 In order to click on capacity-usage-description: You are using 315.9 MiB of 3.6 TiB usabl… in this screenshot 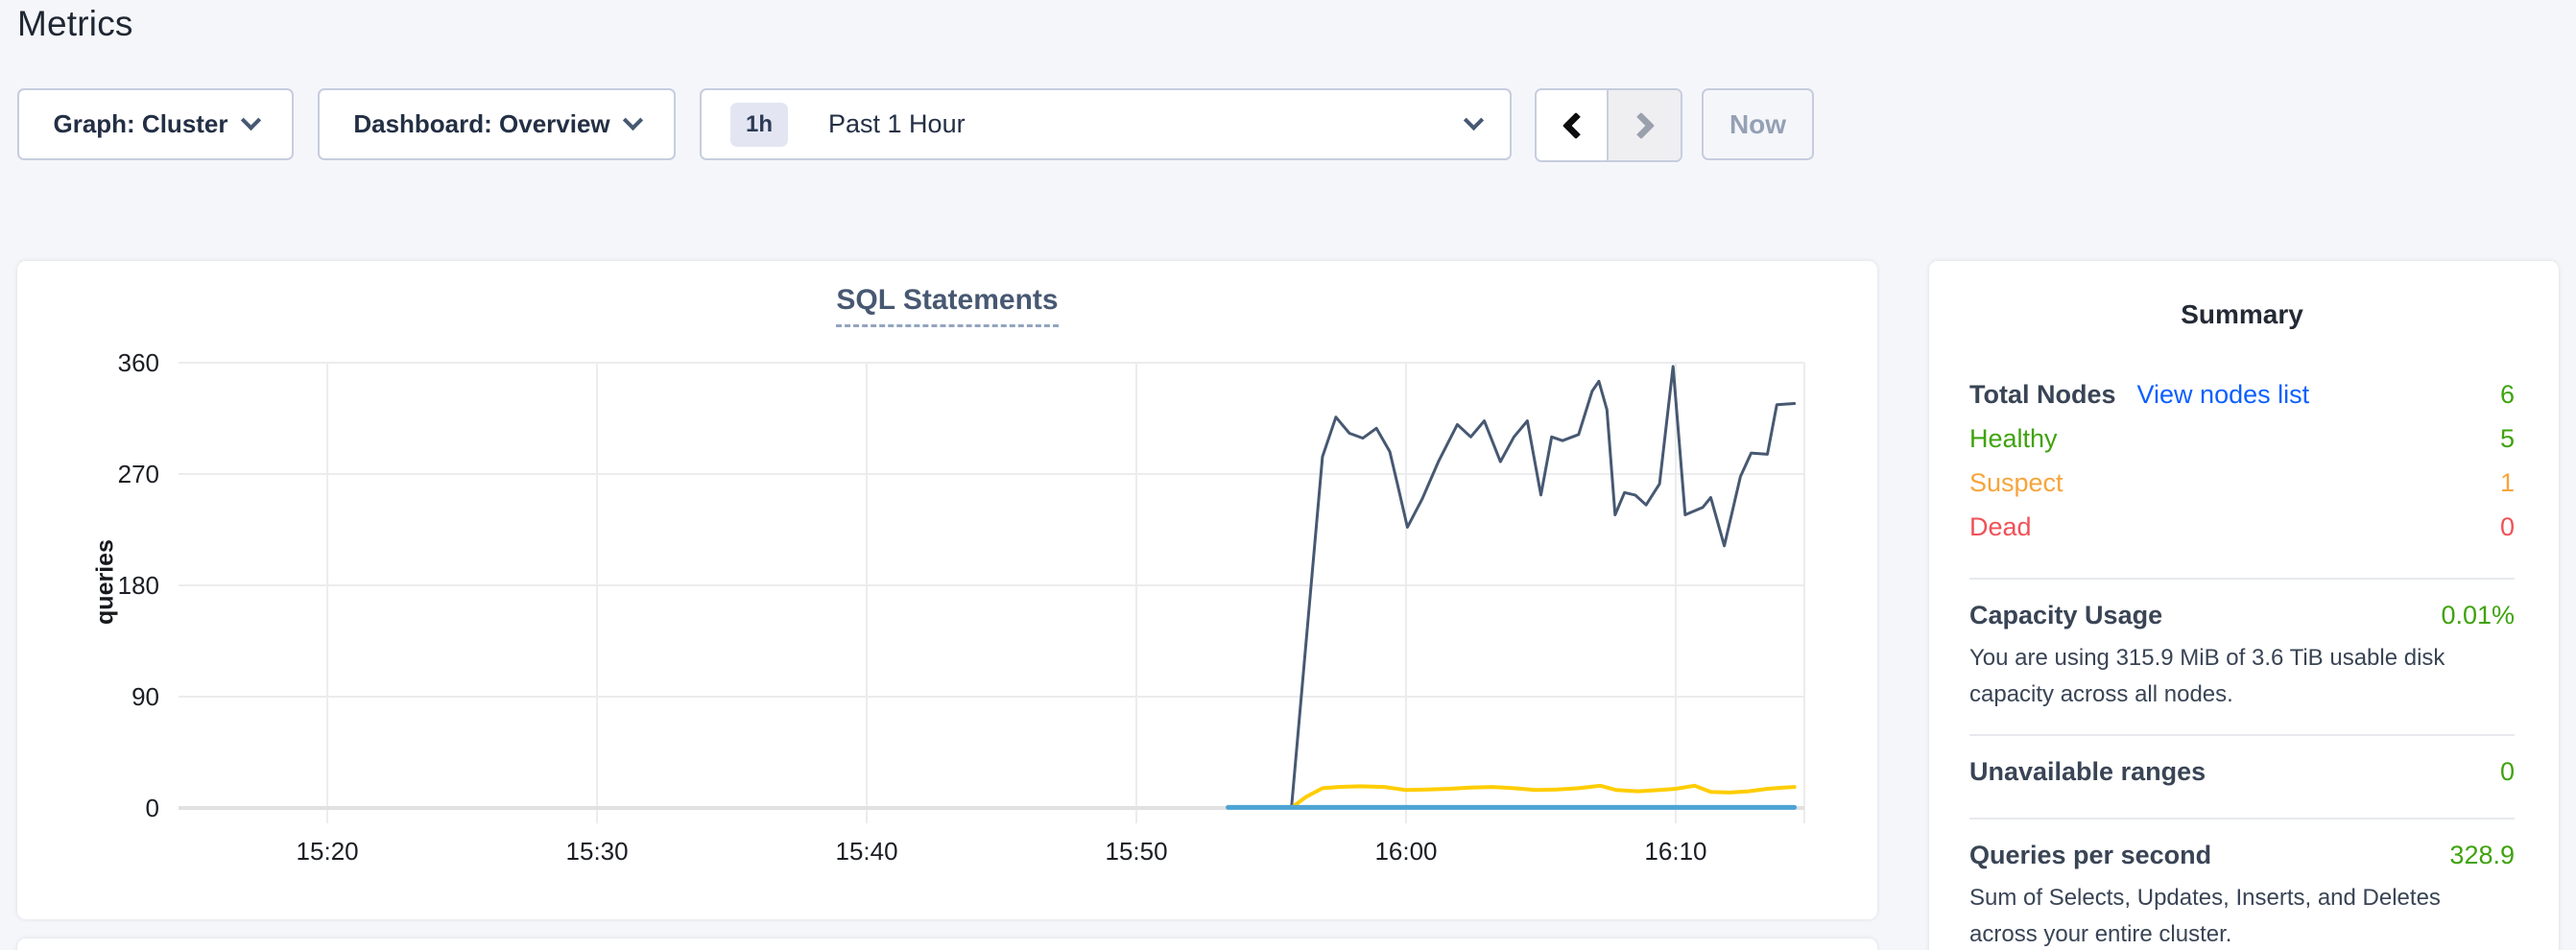, I will do `click(2207, 676)`.